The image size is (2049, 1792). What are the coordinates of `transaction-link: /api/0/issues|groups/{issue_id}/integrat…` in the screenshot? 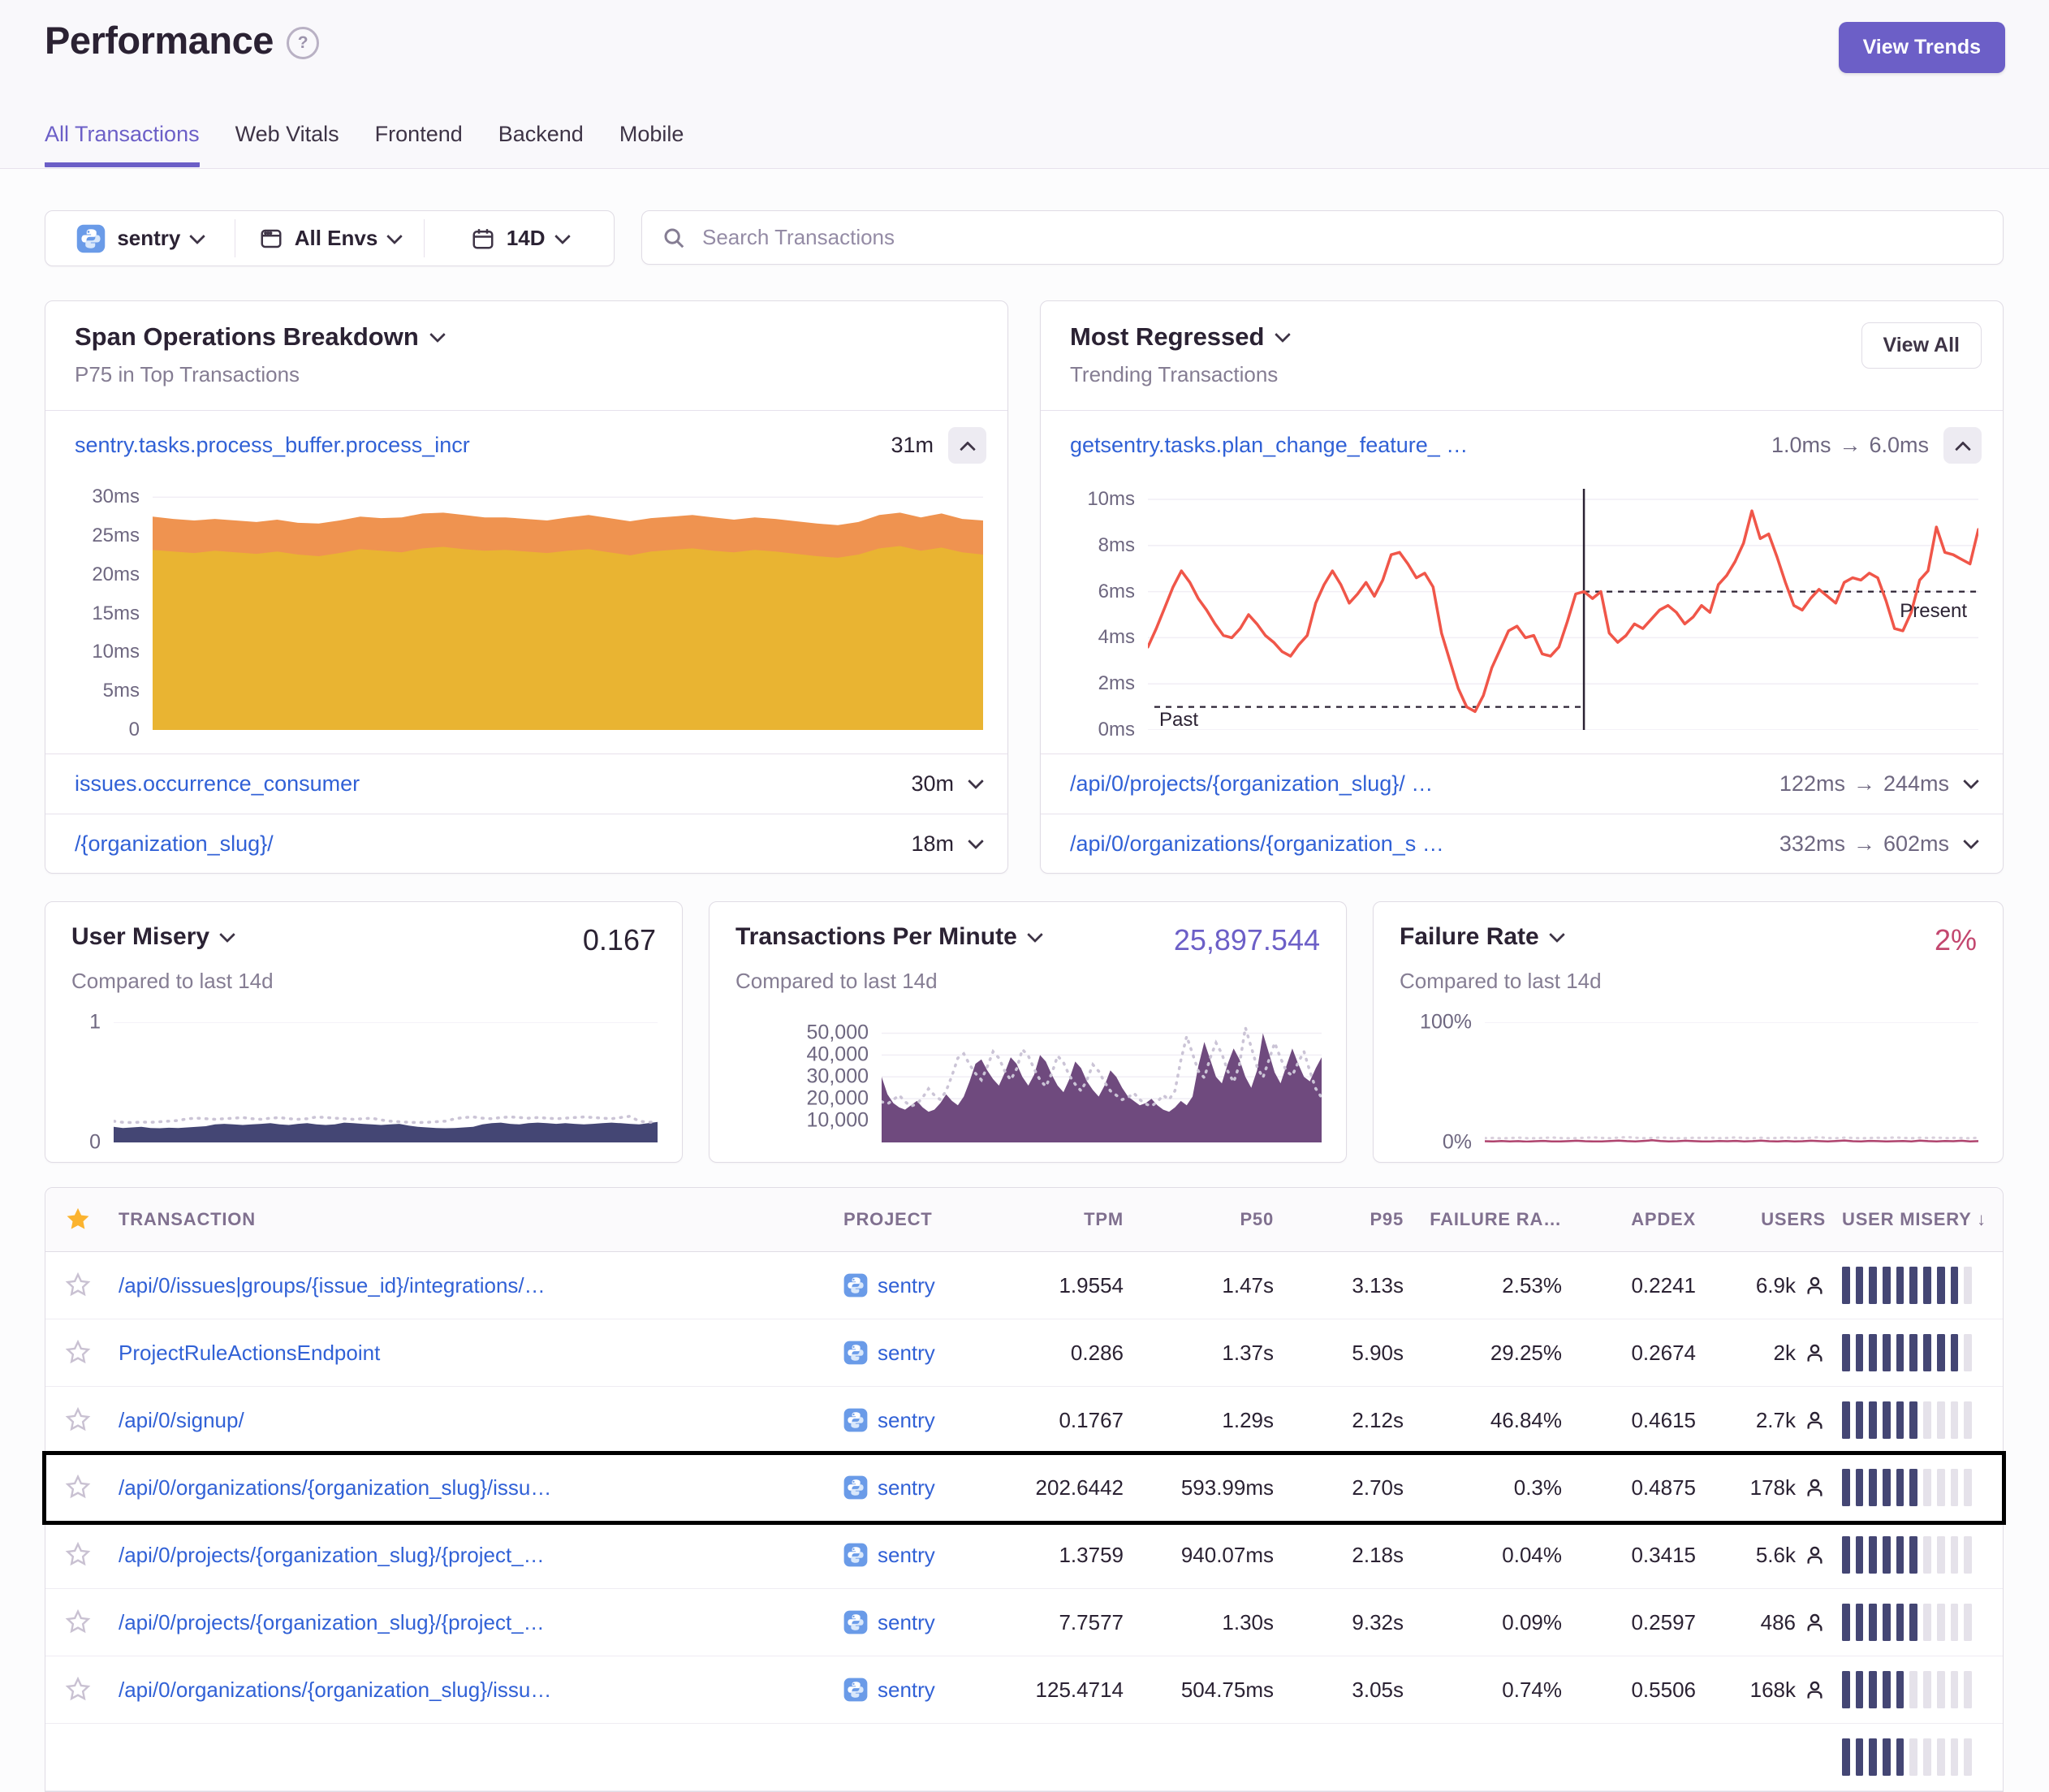 It's located at (332, 1285).